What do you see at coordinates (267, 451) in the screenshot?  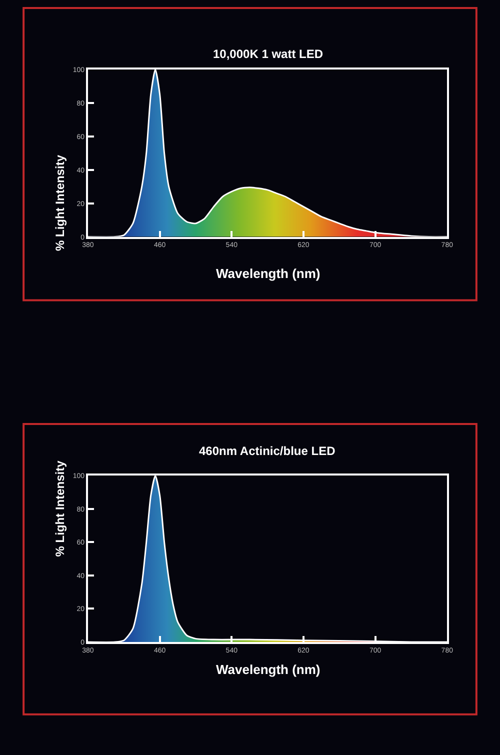 I see `chart-title: 460nm Actinic/blue LED` at bounding box center [267, 451].